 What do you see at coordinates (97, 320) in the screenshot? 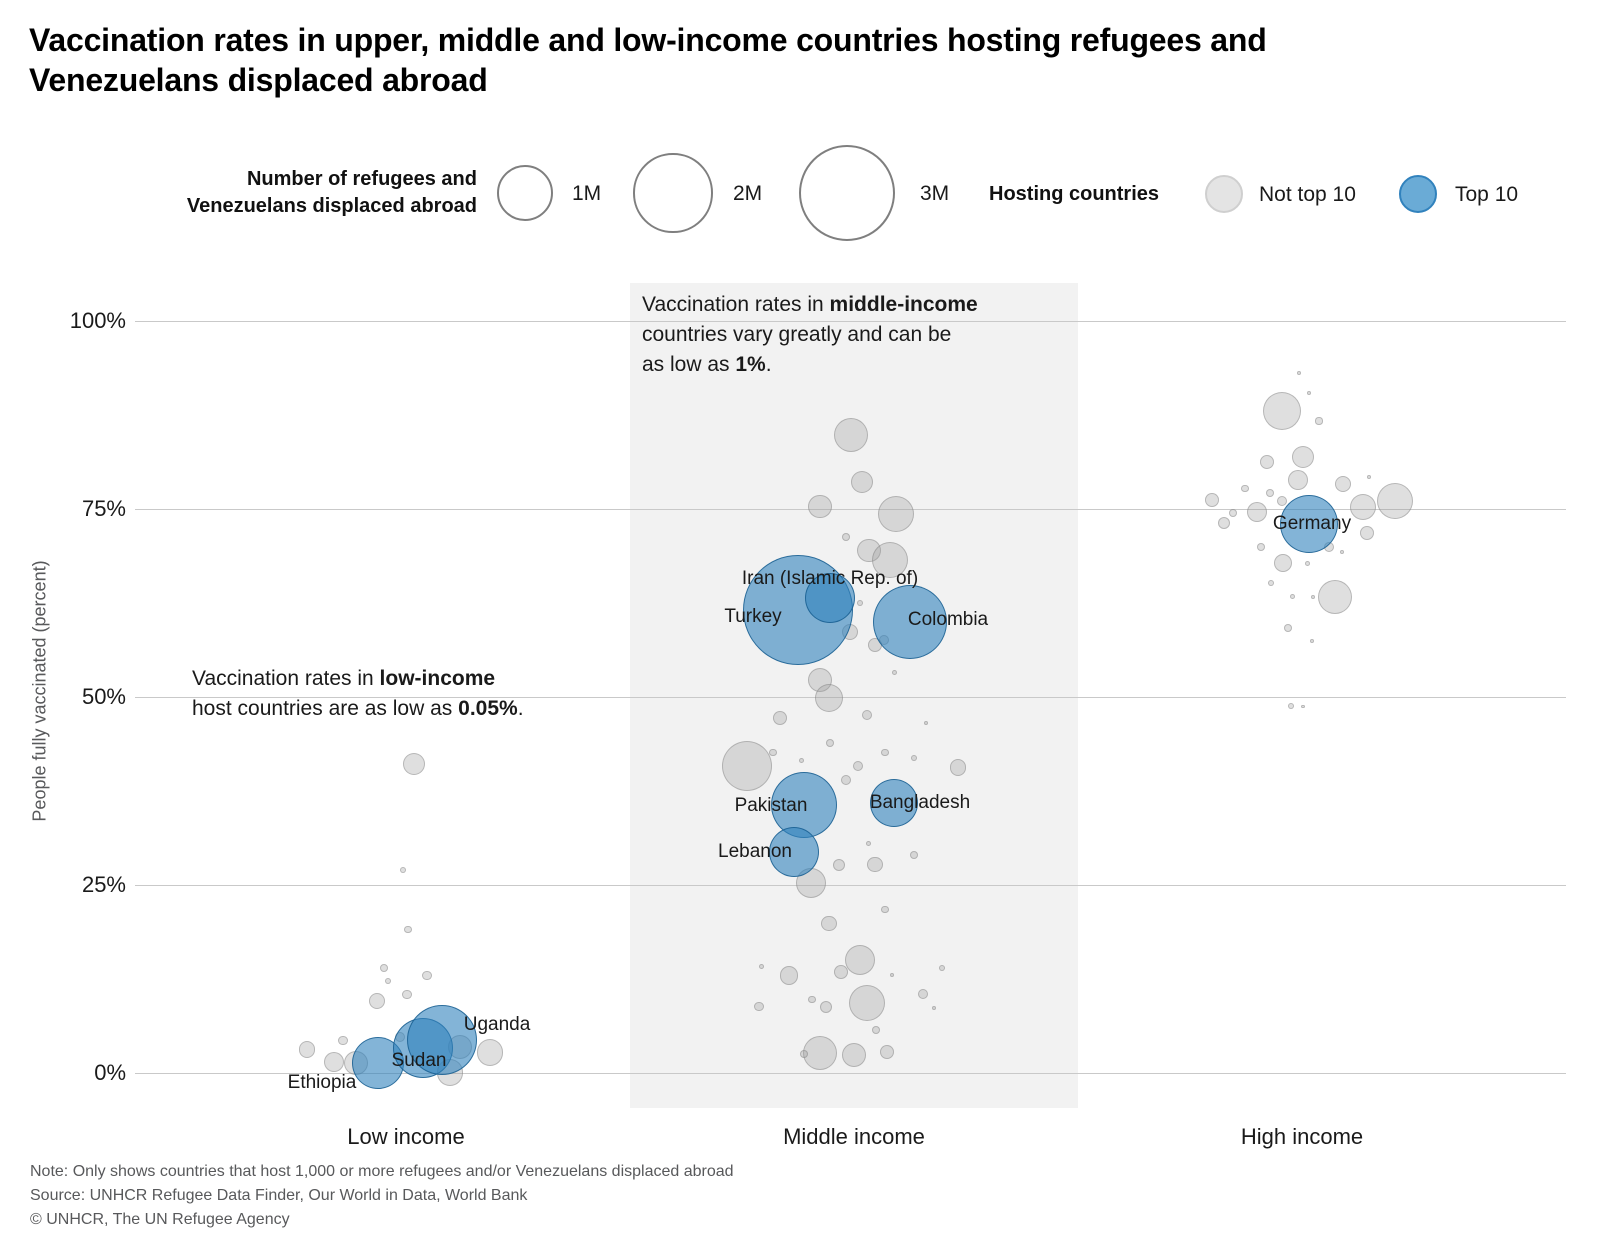
I see `y-tick-100: 100%` at bounding box center [97, 320].